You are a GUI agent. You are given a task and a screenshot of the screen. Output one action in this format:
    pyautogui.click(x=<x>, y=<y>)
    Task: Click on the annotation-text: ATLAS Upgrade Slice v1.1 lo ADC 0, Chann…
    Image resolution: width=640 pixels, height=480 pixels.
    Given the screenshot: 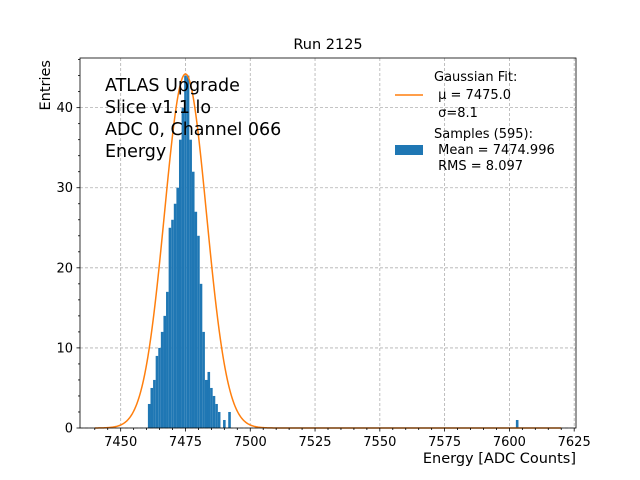 What is the action you would take?
    pyautogui.click(x=193, y=119)
    